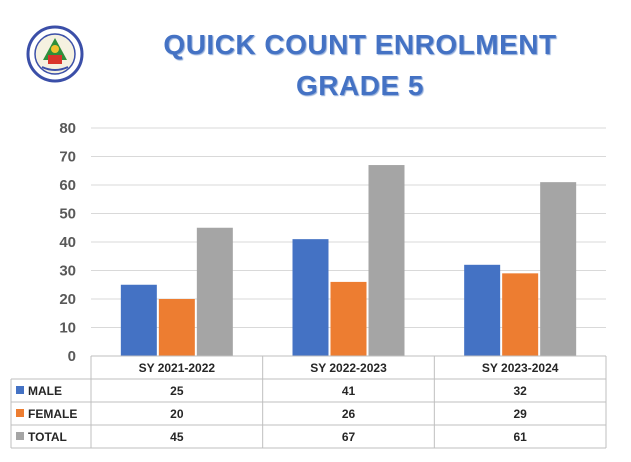  What do you see at coordinates (67, 299) in the screenshot?
I see `y-tick-label: 20` at bounding box center [67, 299].